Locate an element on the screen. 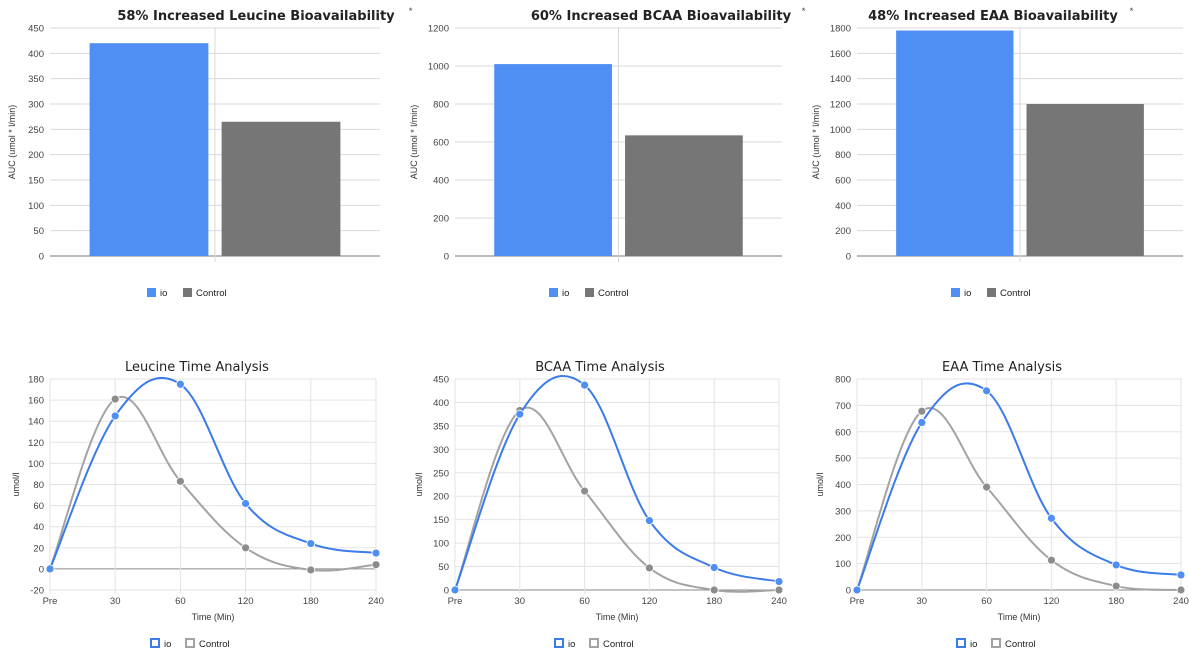  chart-title: 60% Increased BCAA Bioavailability is located at coordinates (661, 16).